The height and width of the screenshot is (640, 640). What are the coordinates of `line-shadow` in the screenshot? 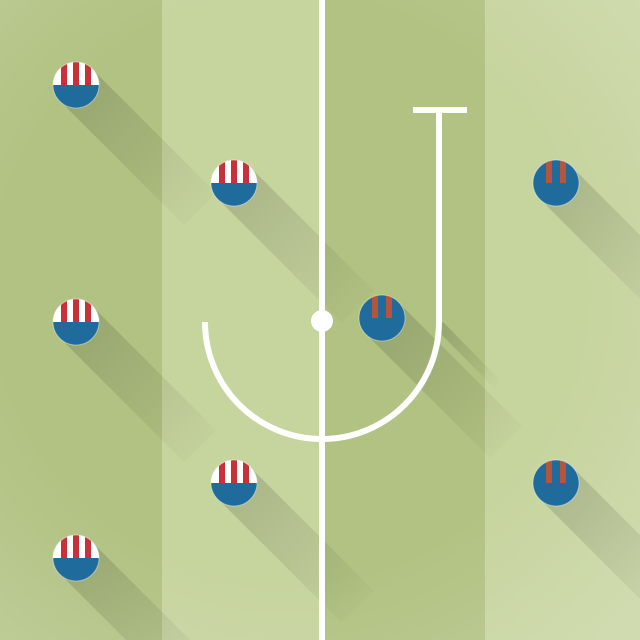 It's located at (468, 355).